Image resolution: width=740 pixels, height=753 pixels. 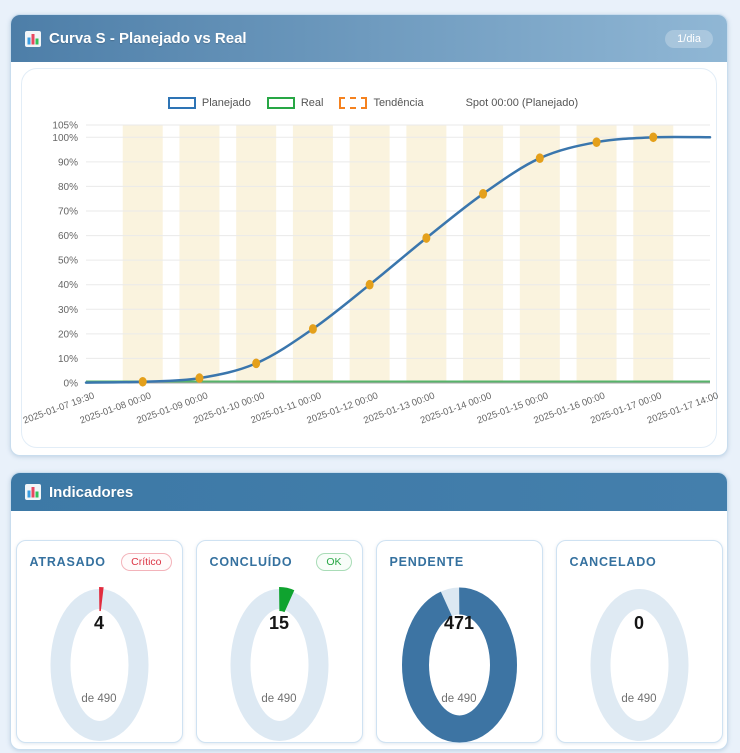 What do you see at coordinates (398, 103) in the screenshot?
I see `legend-label: Tendência` at bounding box center [398, 103].